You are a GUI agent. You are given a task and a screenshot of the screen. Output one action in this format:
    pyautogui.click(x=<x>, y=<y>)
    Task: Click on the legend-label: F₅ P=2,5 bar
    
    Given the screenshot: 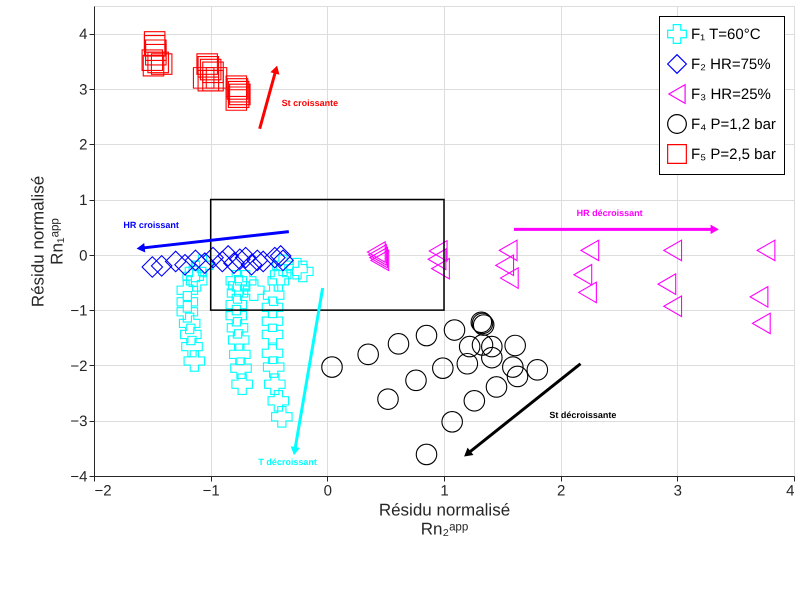 What is the action you would take?
    pyautogui.click(x=733, y=154)
    